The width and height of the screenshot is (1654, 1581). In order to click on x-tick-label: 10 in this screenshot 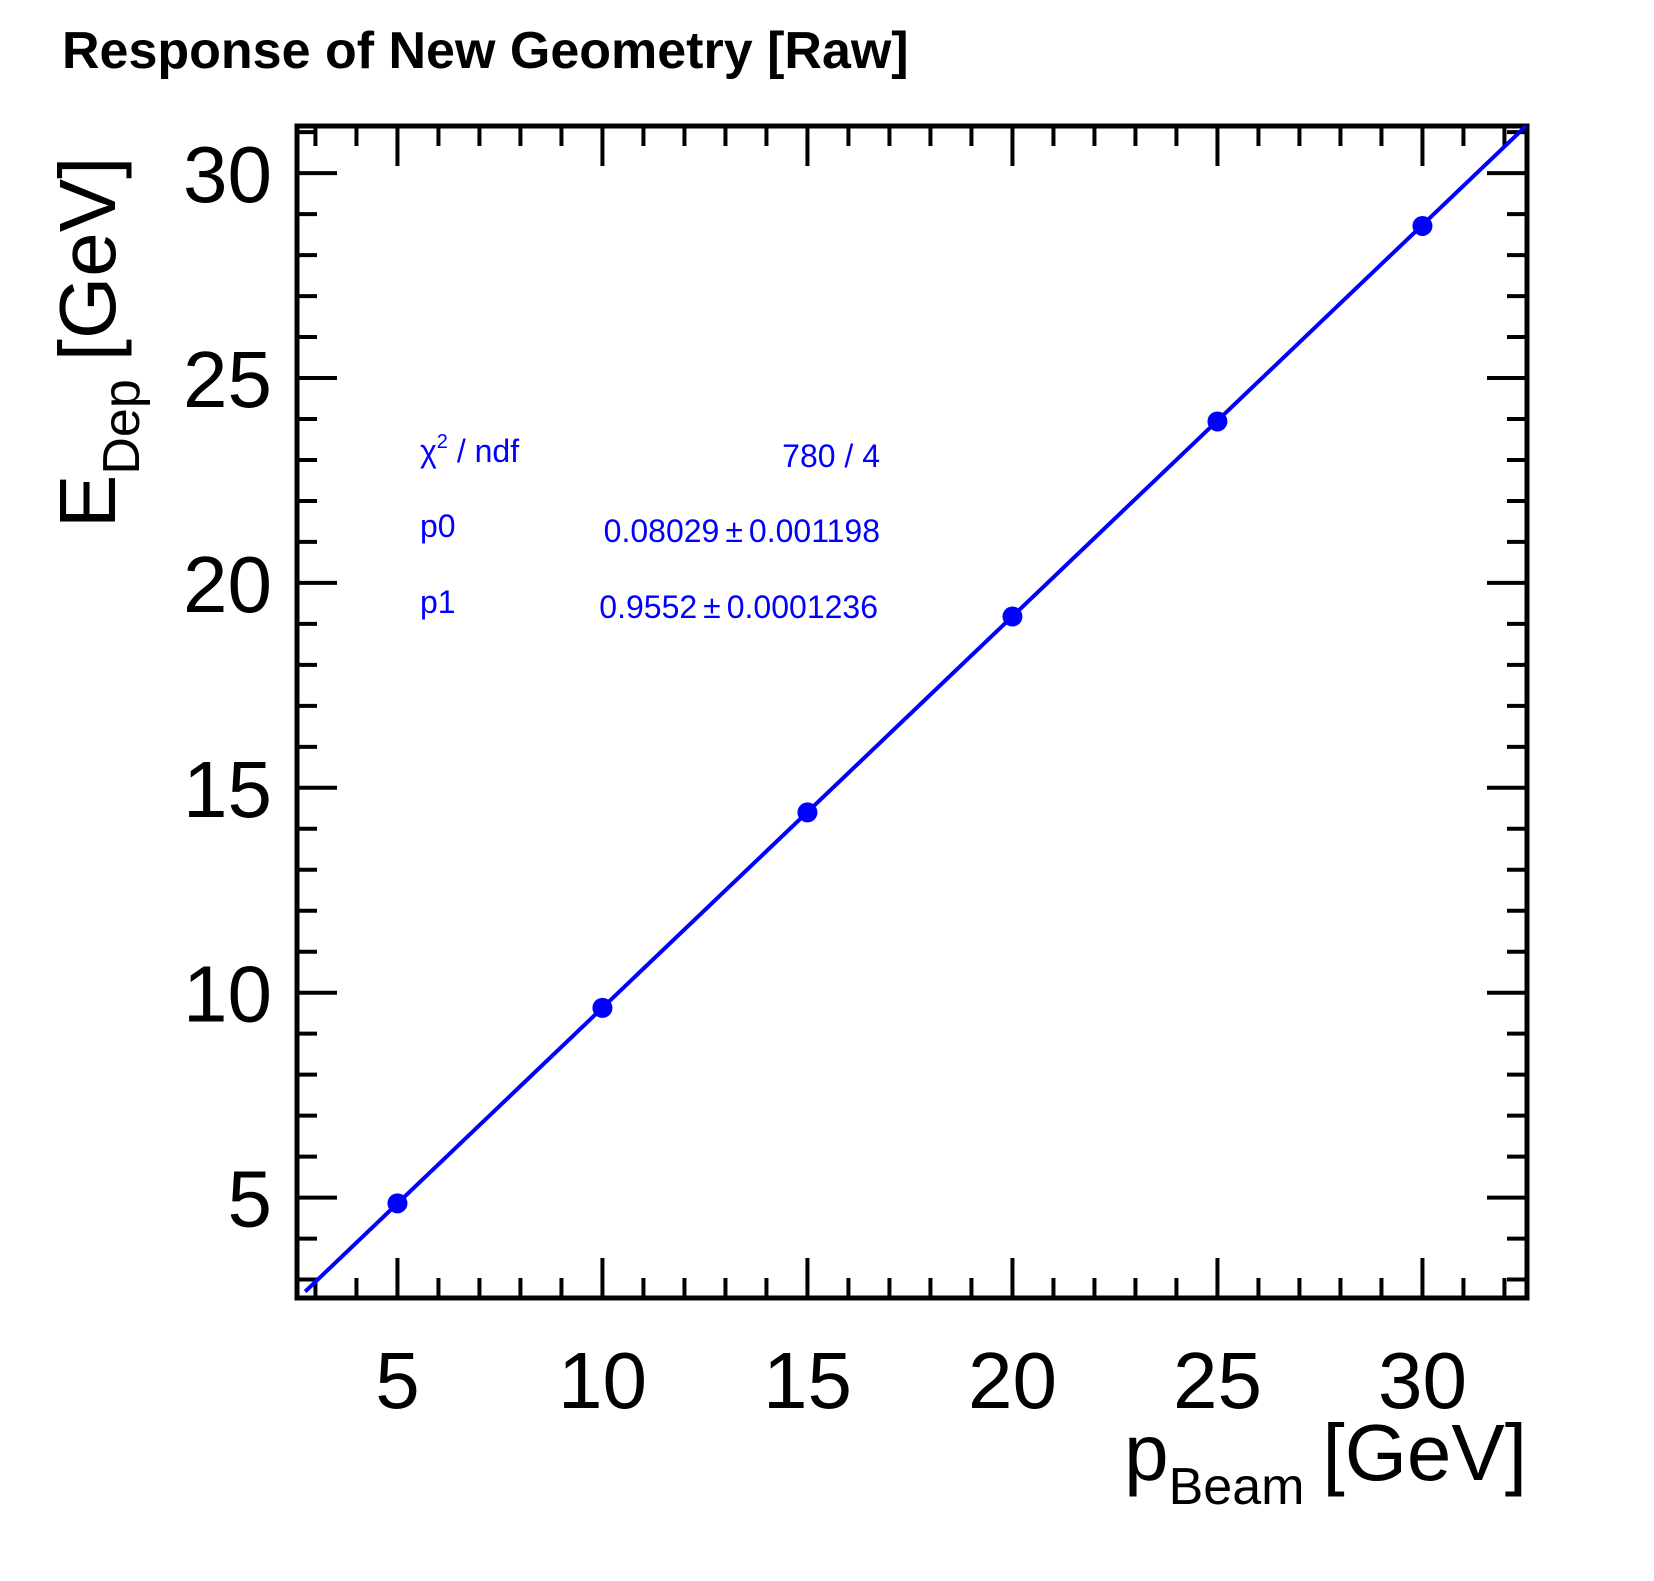, I will do `click(602, 1380)`.